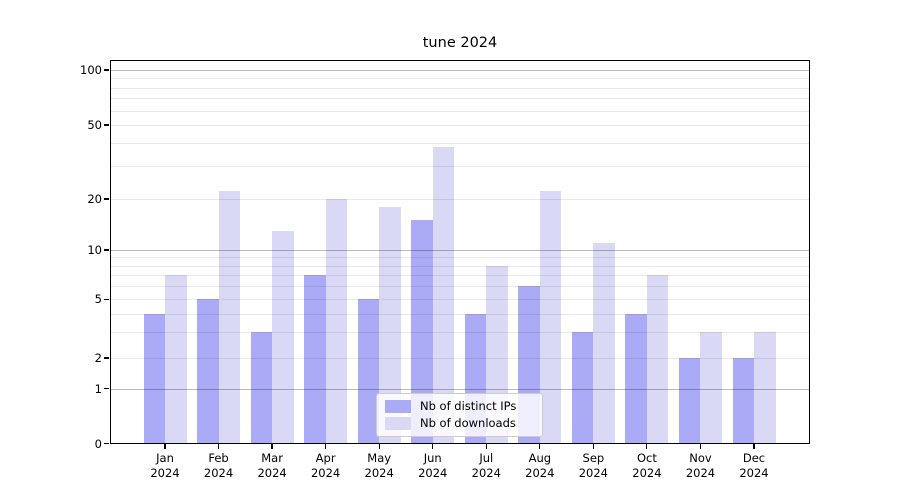  What do you see at coordinates (657, 359) in the screenshot?
I see `bar-downloads-oct` at bounding box center [657, 359].